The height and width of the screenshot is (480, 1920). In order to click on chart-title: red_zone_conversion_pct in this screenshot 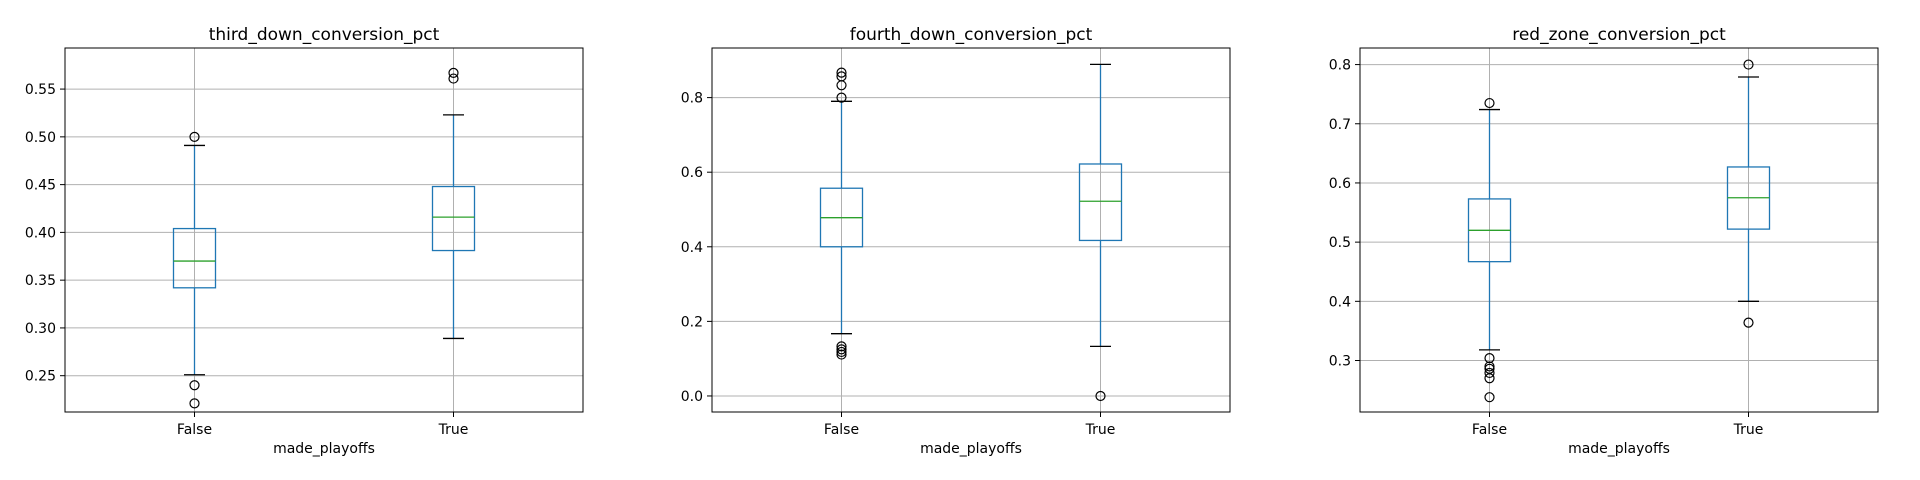, I will do `click(1619, 35)`.